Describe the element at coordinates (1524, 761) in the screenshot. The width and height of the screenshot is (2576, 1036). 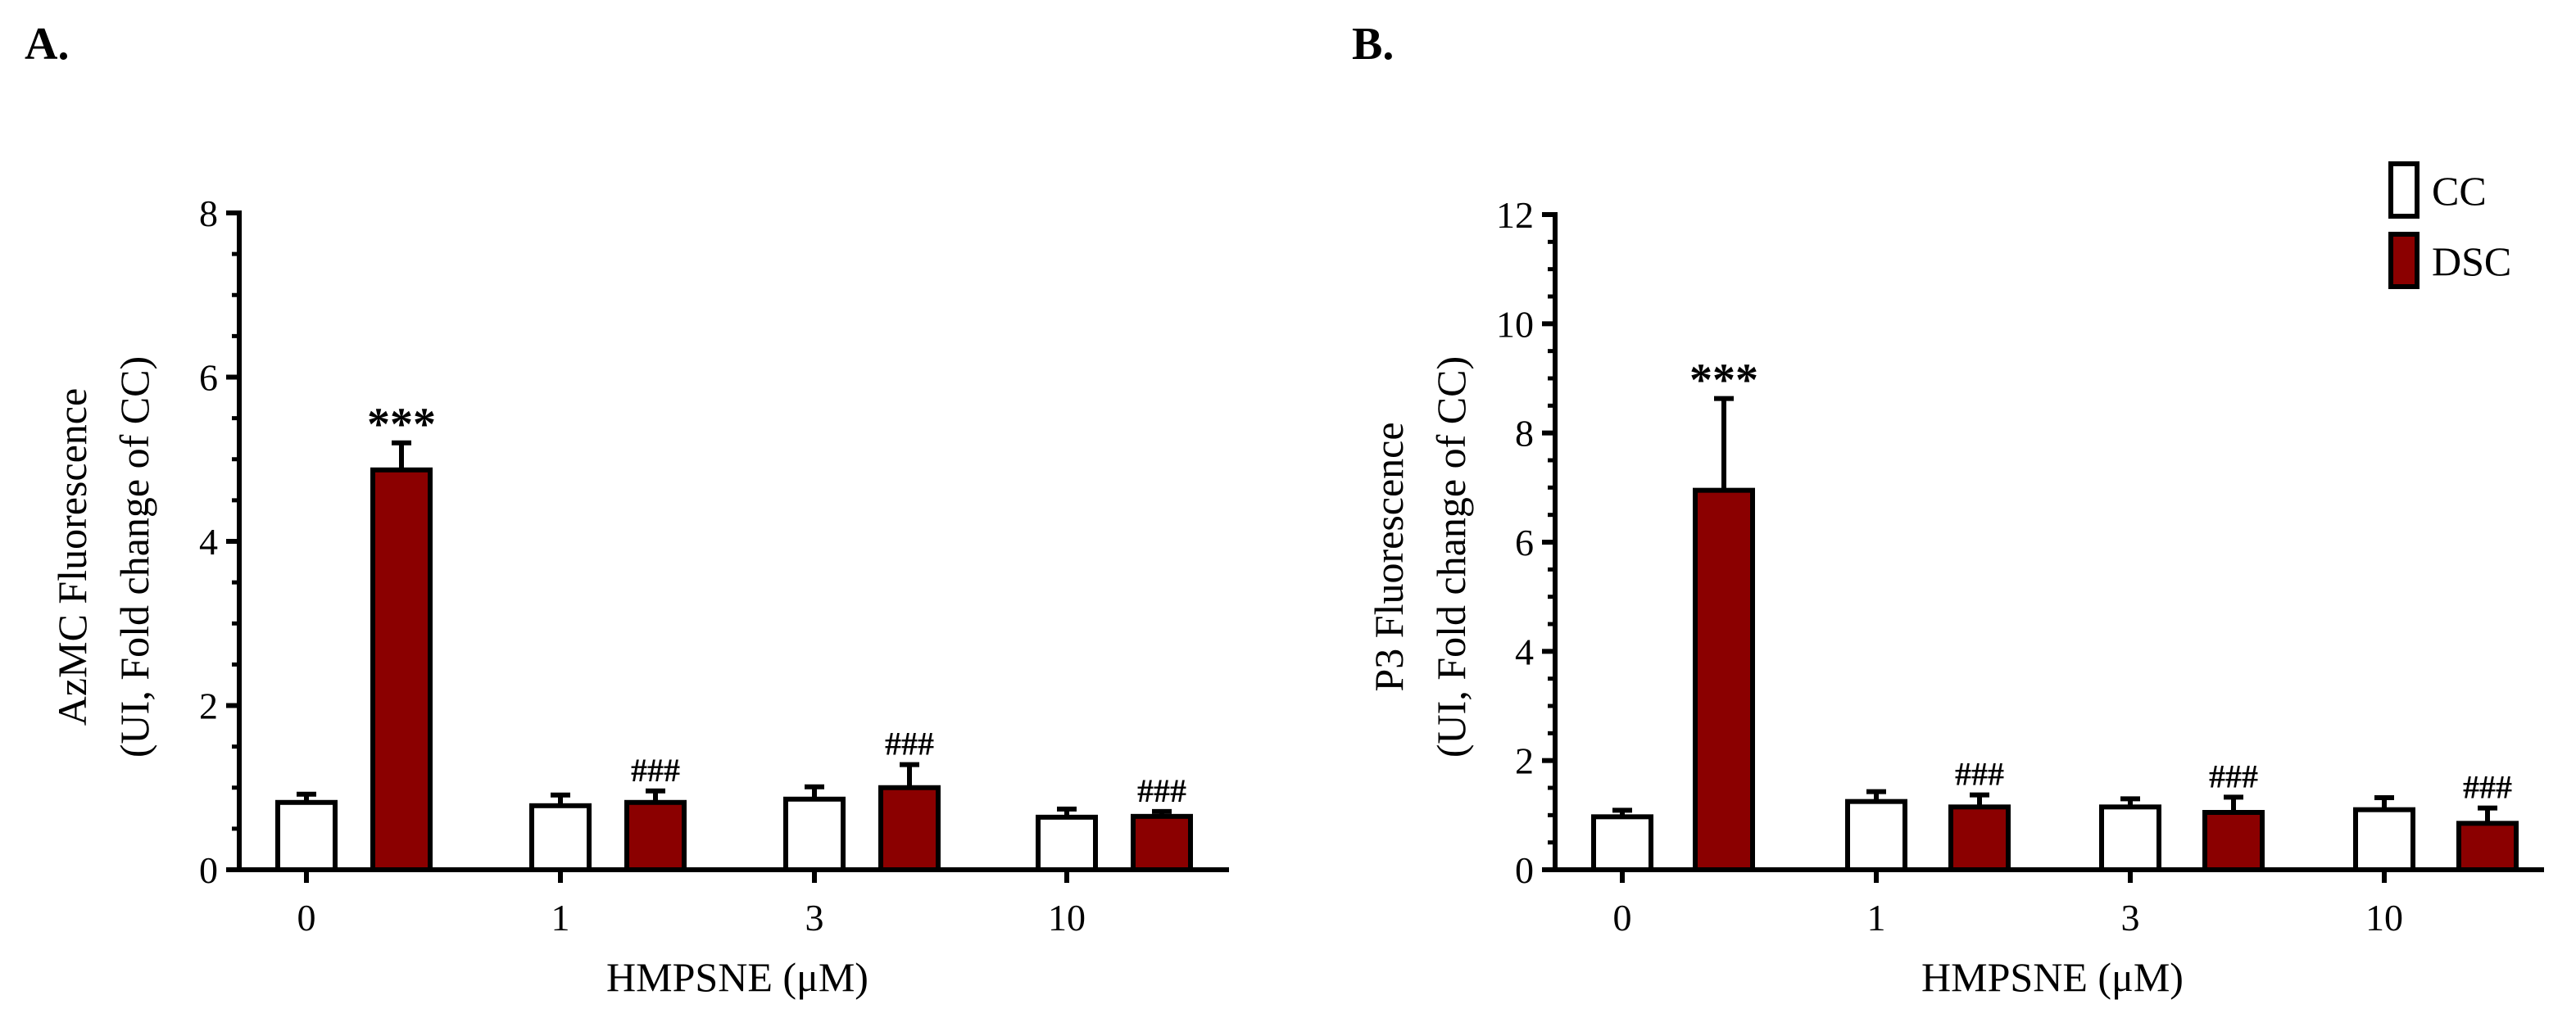
I see `y-tick-label-b-2: 2` at that location.